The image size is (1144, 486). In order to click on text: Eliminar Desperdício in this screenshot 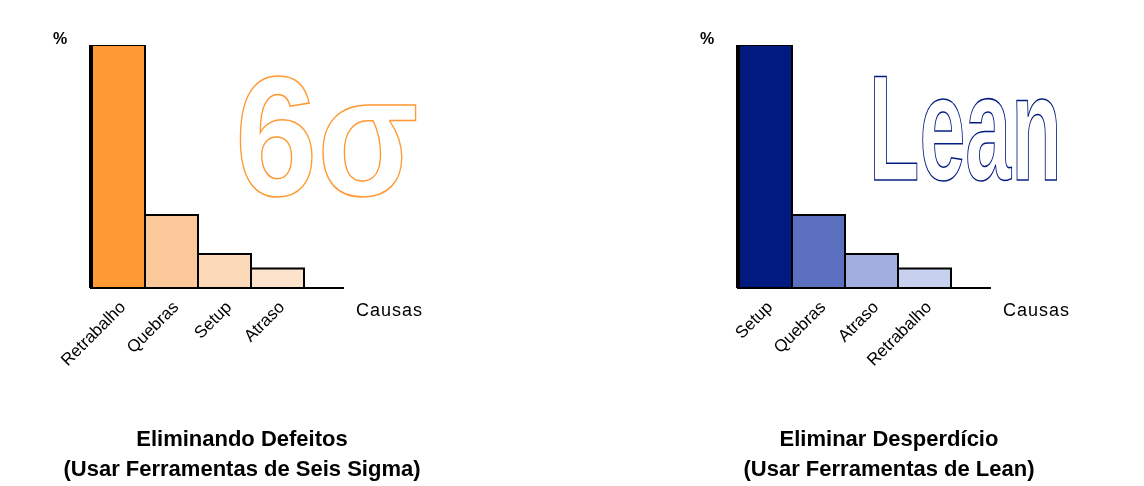, I will do `click(889, 439)`.